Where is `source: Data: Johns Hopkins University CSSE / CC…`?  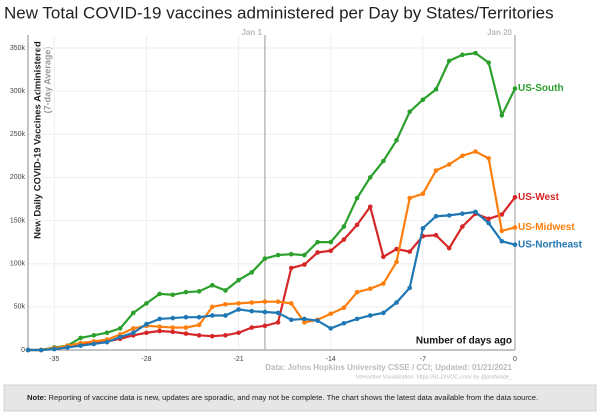 source: Data: Johns Hopkins University CSSE / CC… is located at coordinates (388, 367).